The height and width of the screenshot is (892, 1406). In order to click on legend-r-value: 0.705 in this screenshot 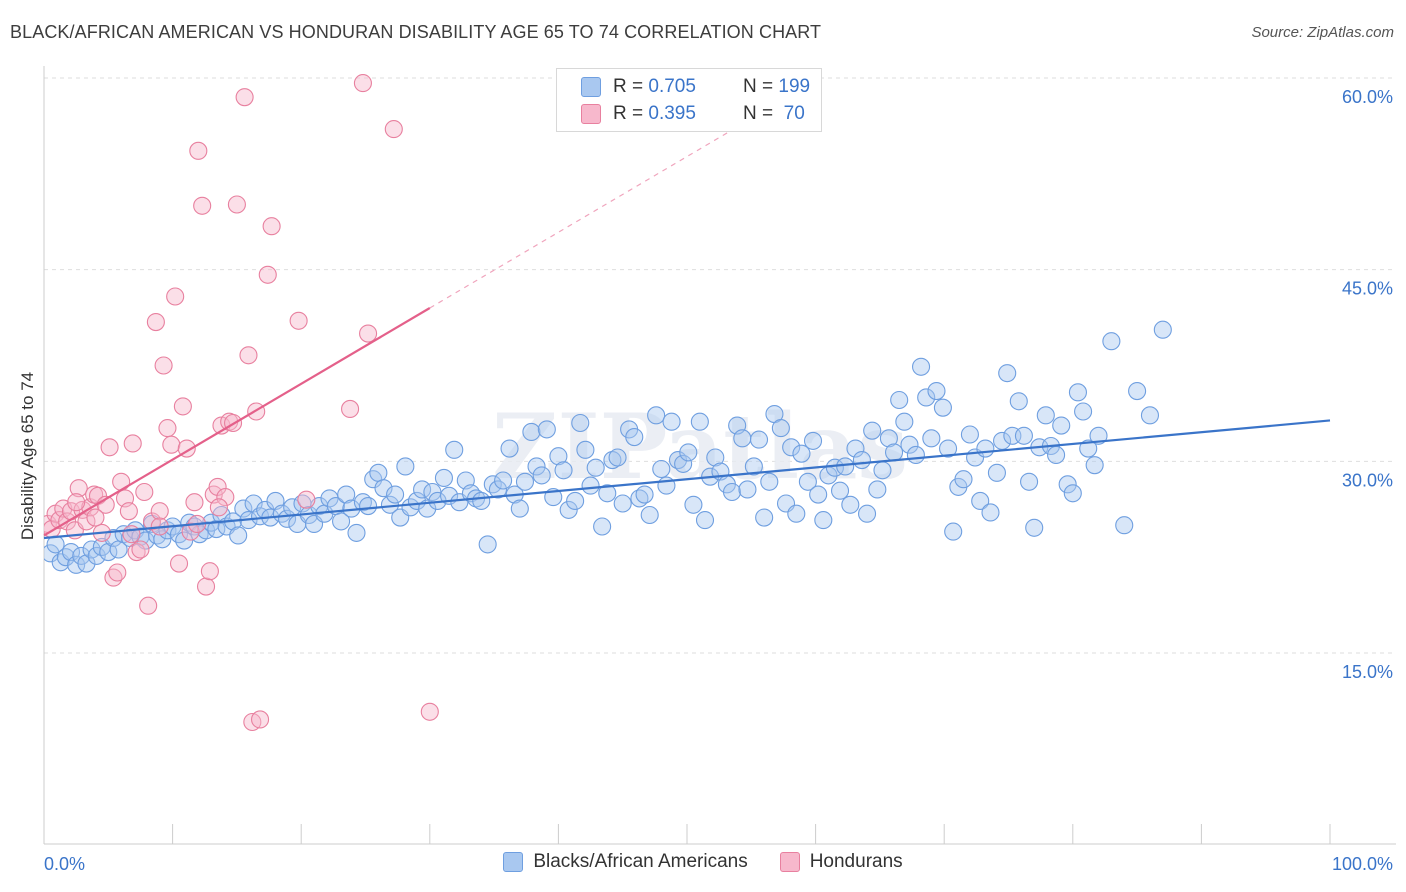, I will do `click(672, 86)`.